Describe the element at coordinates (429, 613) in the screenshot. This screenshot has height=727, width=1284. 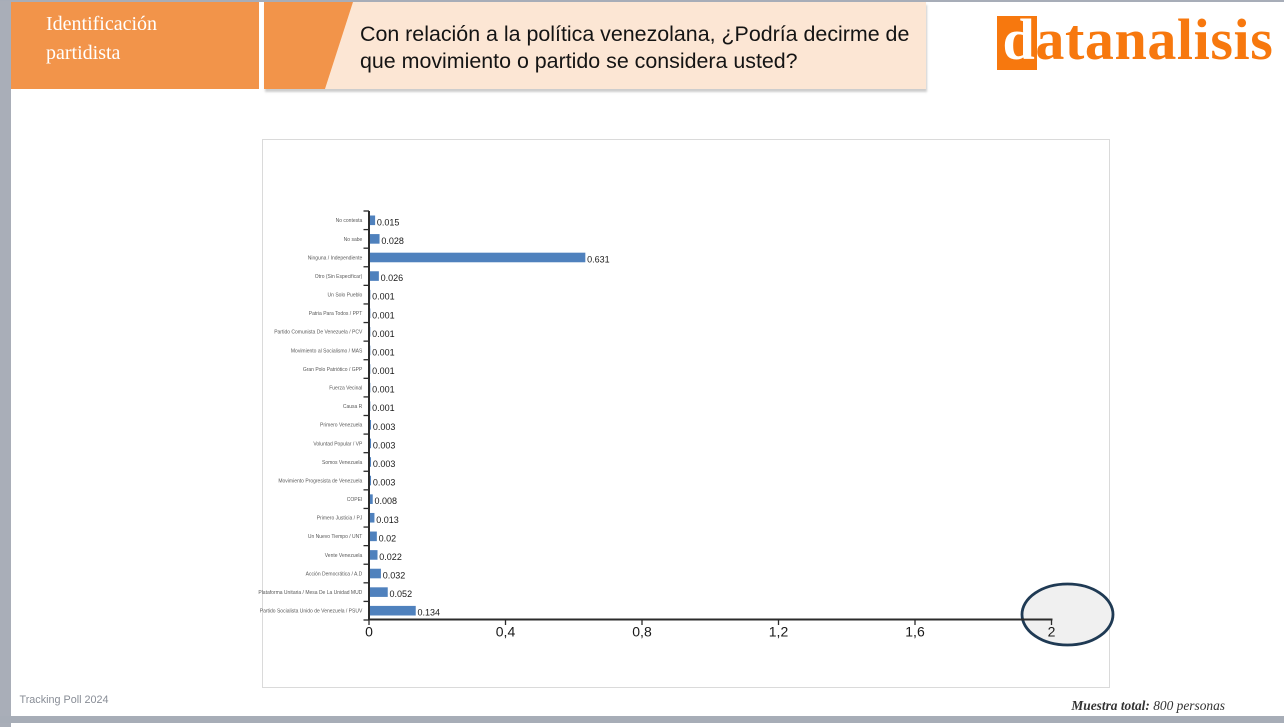
I see `svg-text: 0.134` at that location.